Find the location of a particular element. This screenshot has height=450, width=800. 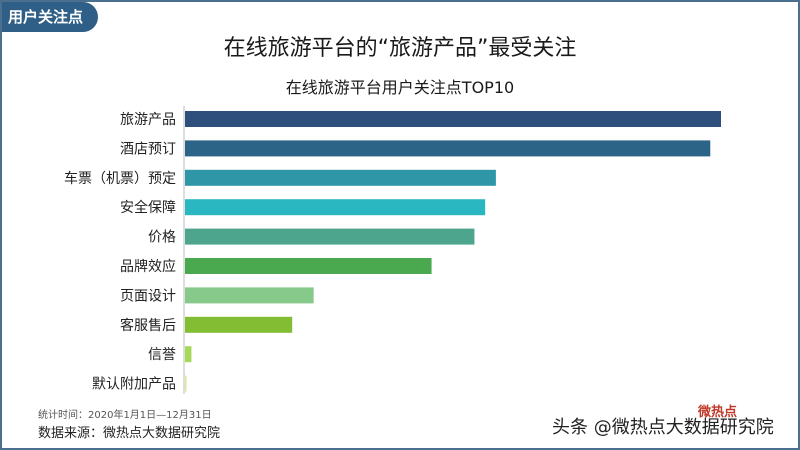

category-label: 品牌效应 is located at coordinates (148, 266).